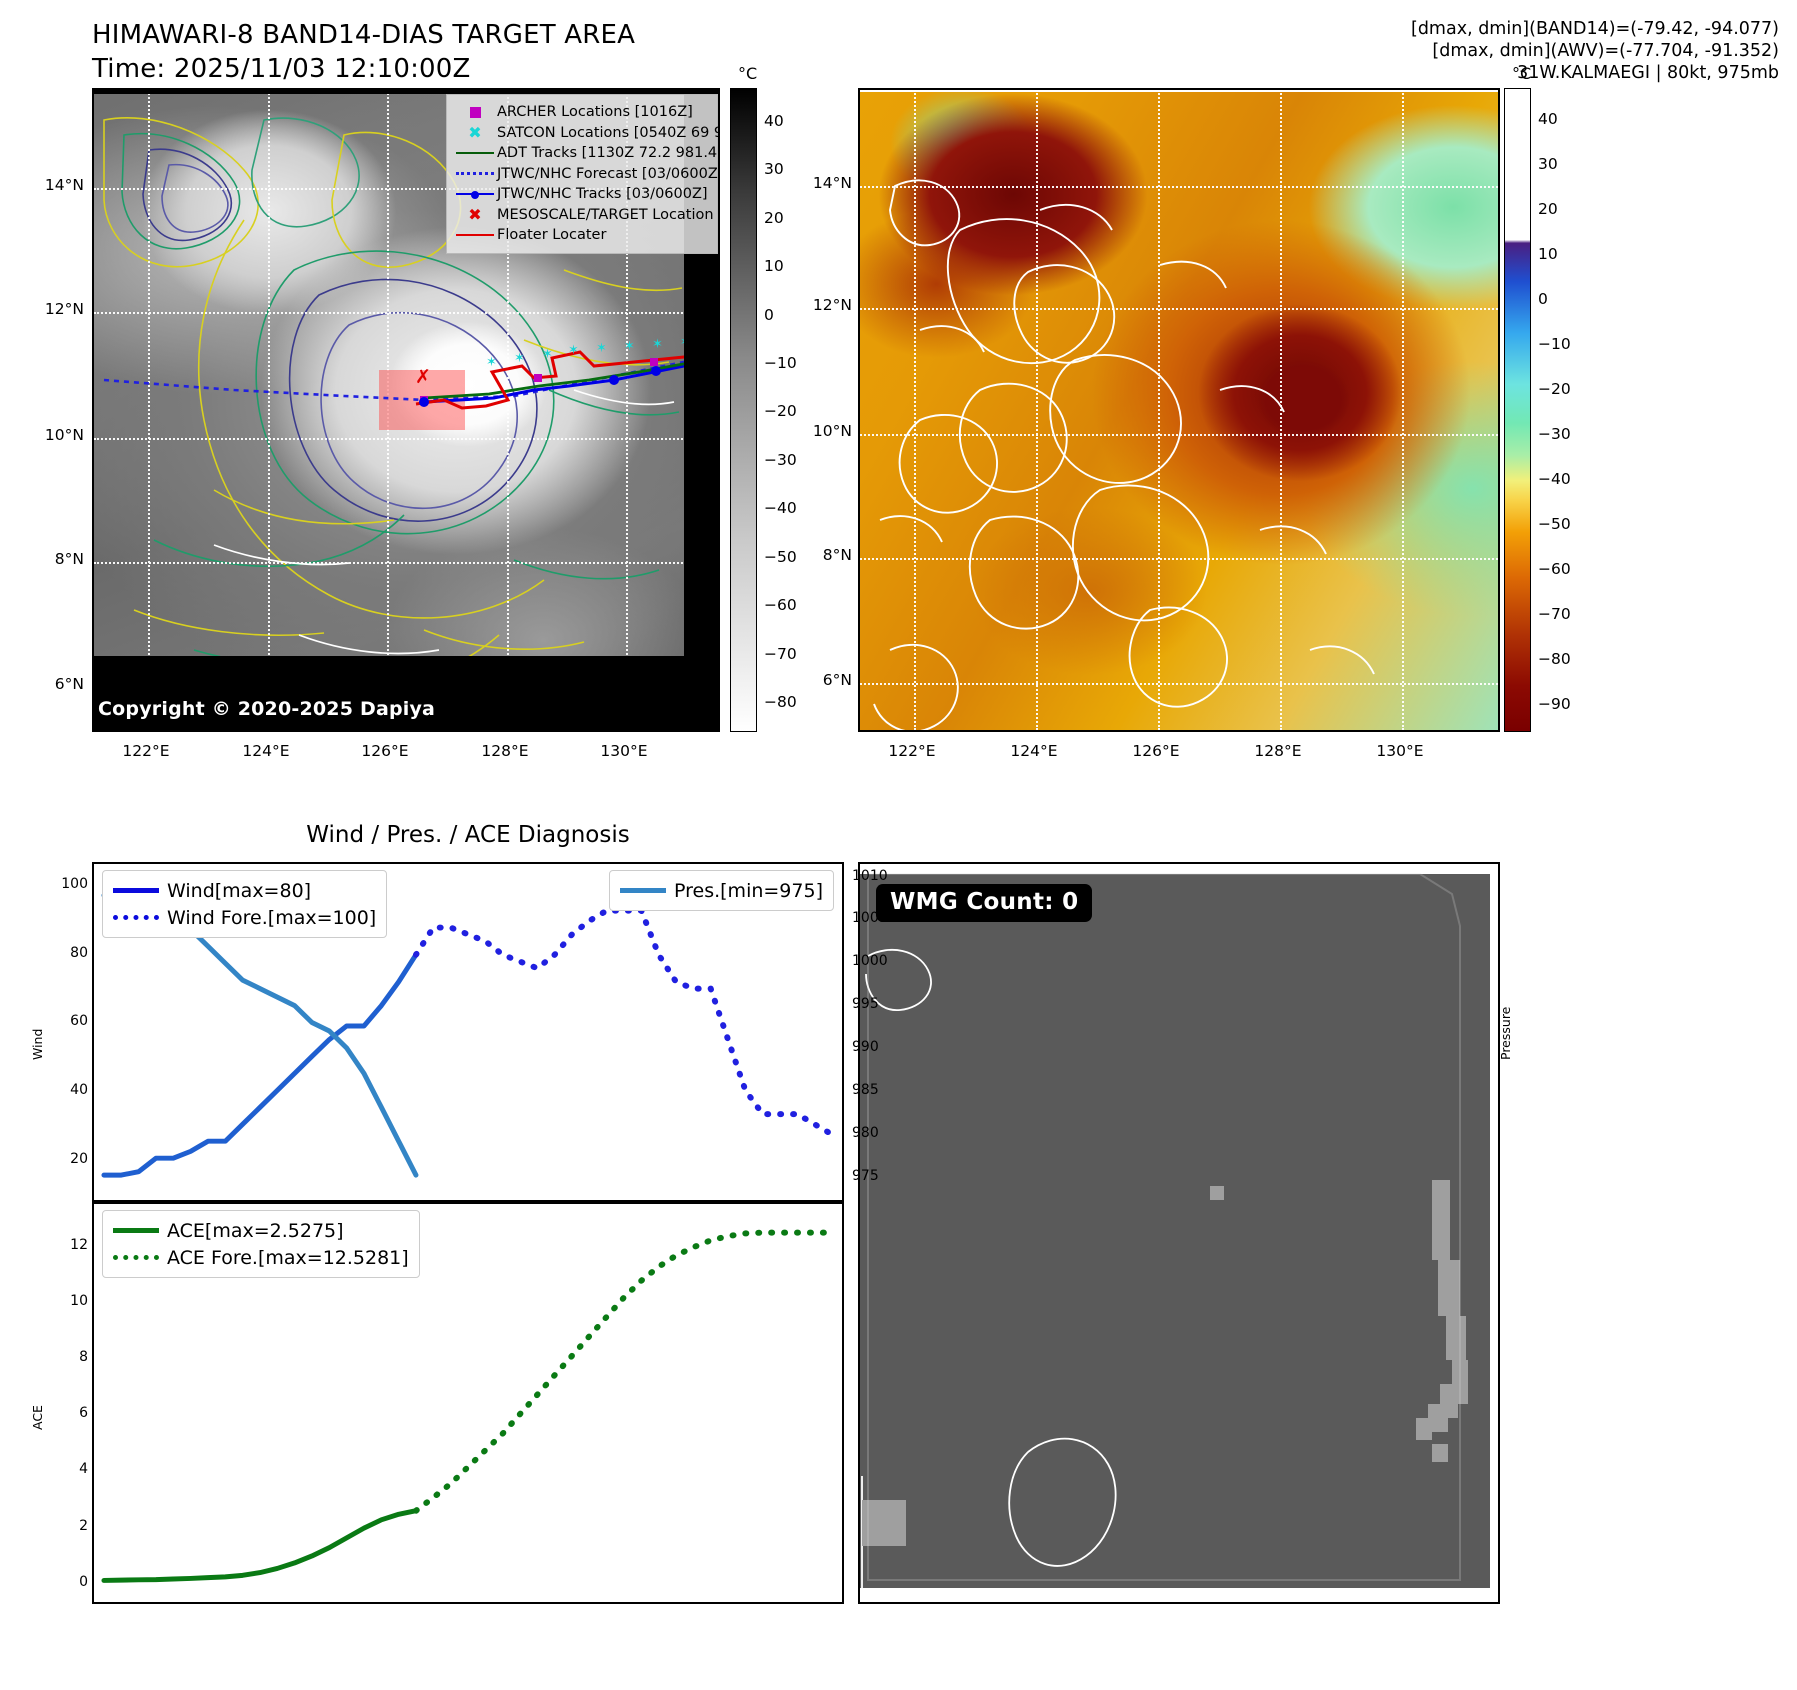 The width and height of the screenshot is (1797, 1690). I want to click on ace-chart: ACE[max=2.5275] ACE Fore.[max=12.5281], so click(468, 1403).